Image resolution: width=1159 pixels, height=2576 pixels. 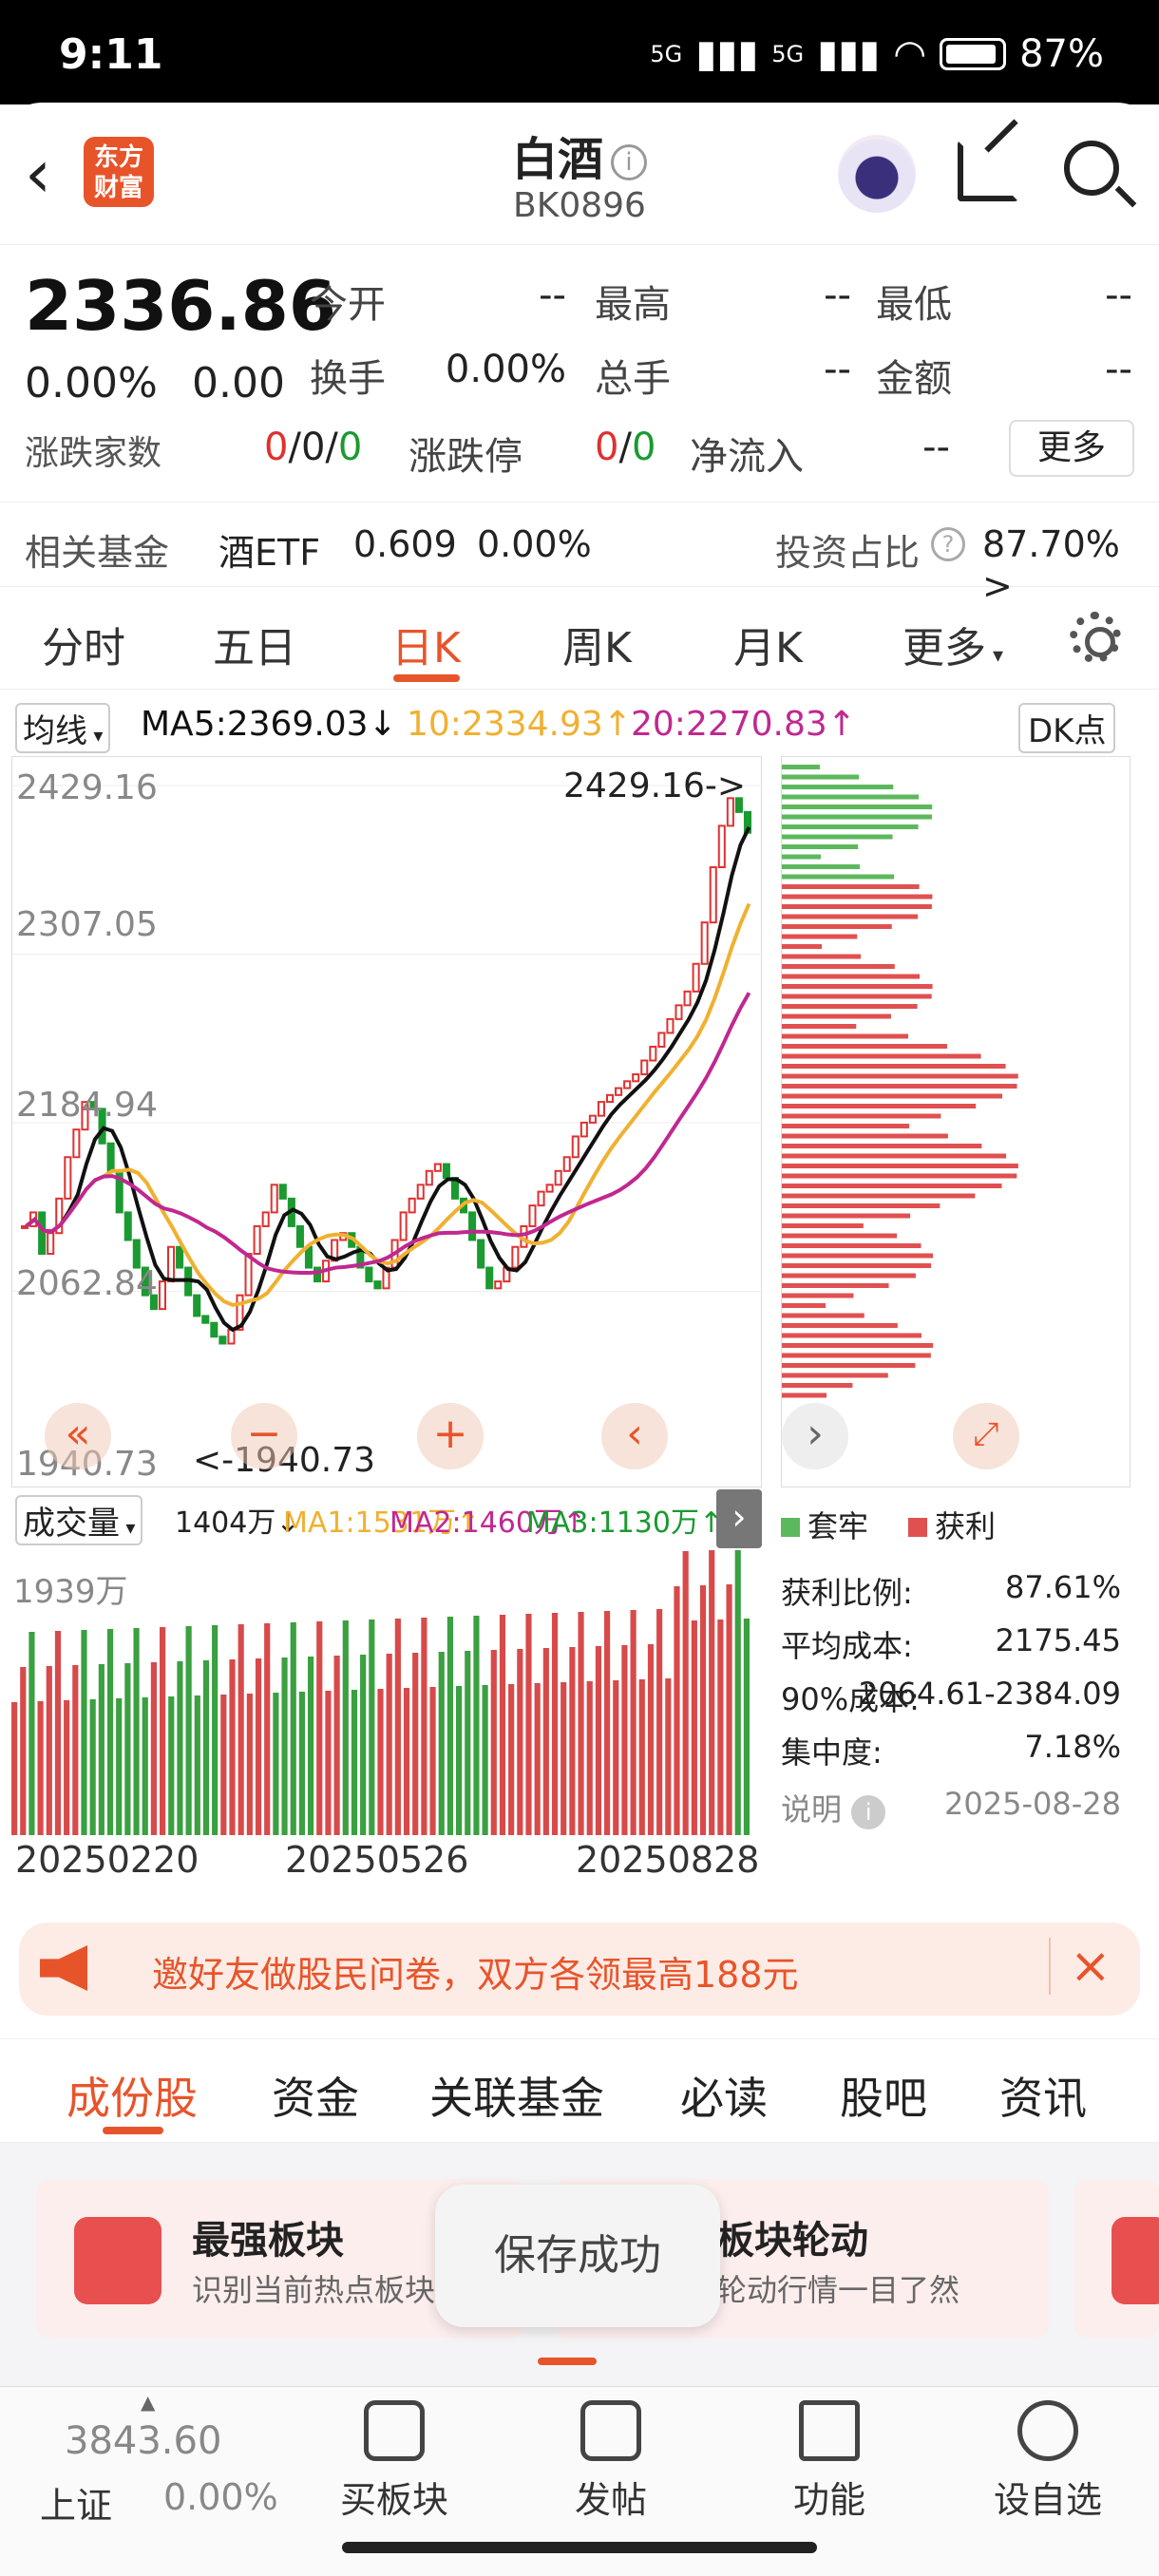 What do you see at coordinates (986, 1436) in the screenshot?
I see `expand-icon: ⤢` at bounding box center [986, 1436].